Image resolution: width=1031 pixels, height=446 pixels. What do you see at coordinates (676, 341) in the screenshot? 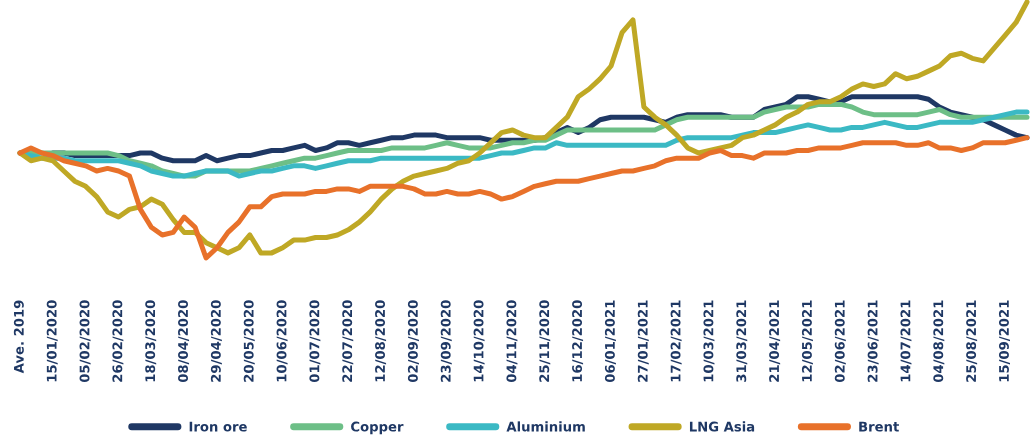
I see `x-tick-label: 17/02/2021` at bounding box center [676, 341].